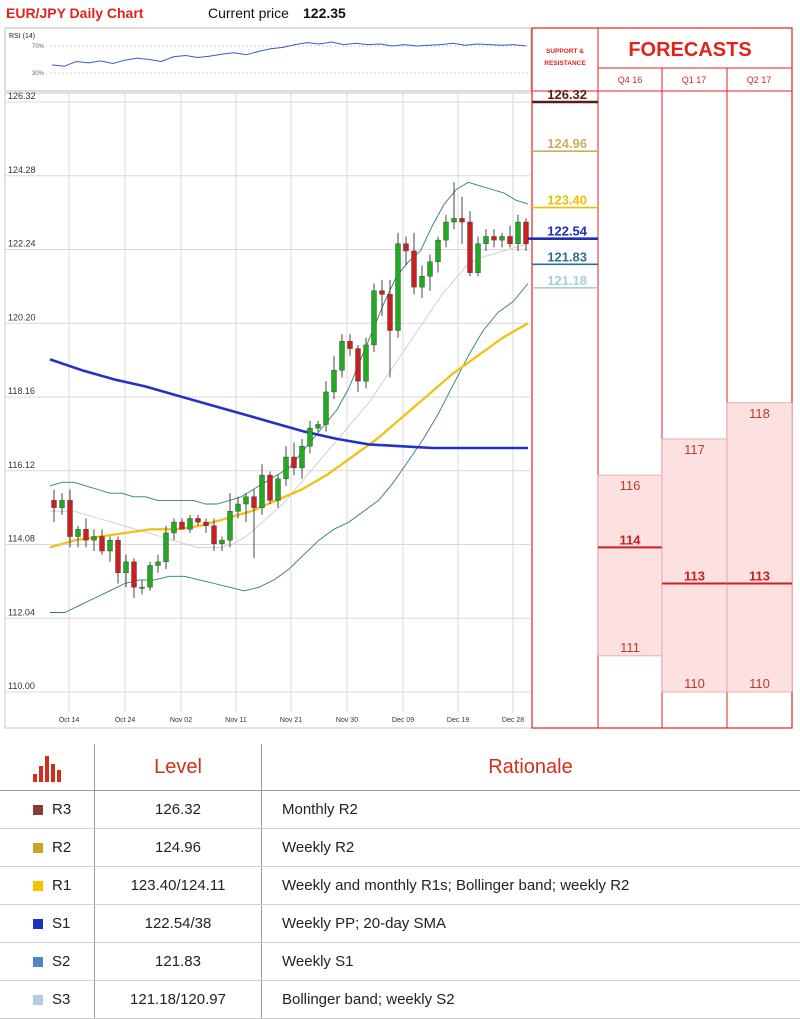  Describe the element at coordinates (61, 961) in the screenshot. I see `row-name: S2` at that location.